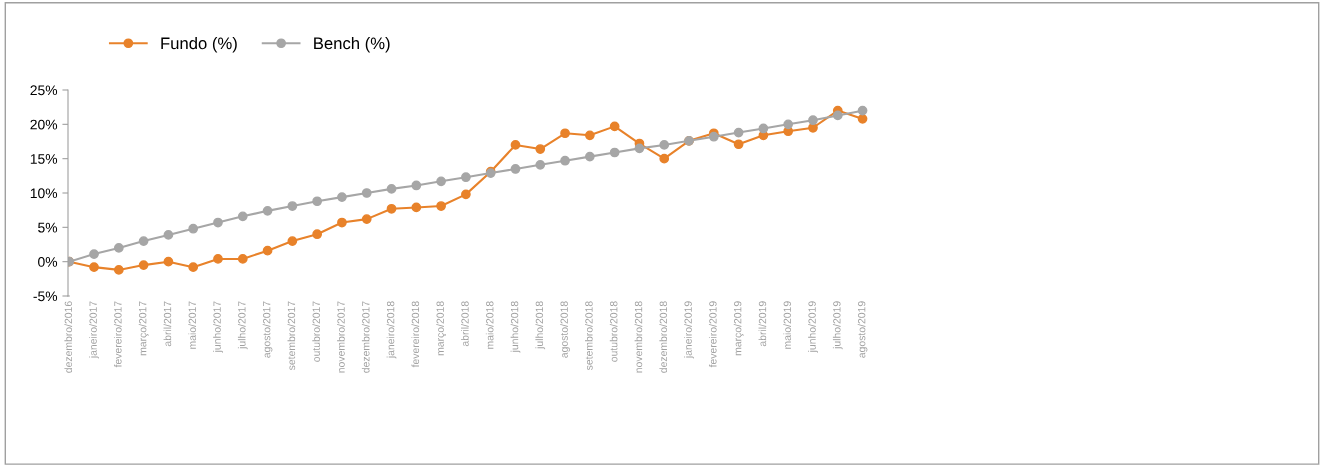 This screenshot has height=466, width=1324. I want to click on x-tick-label: julho/2018, so click(540, 325).